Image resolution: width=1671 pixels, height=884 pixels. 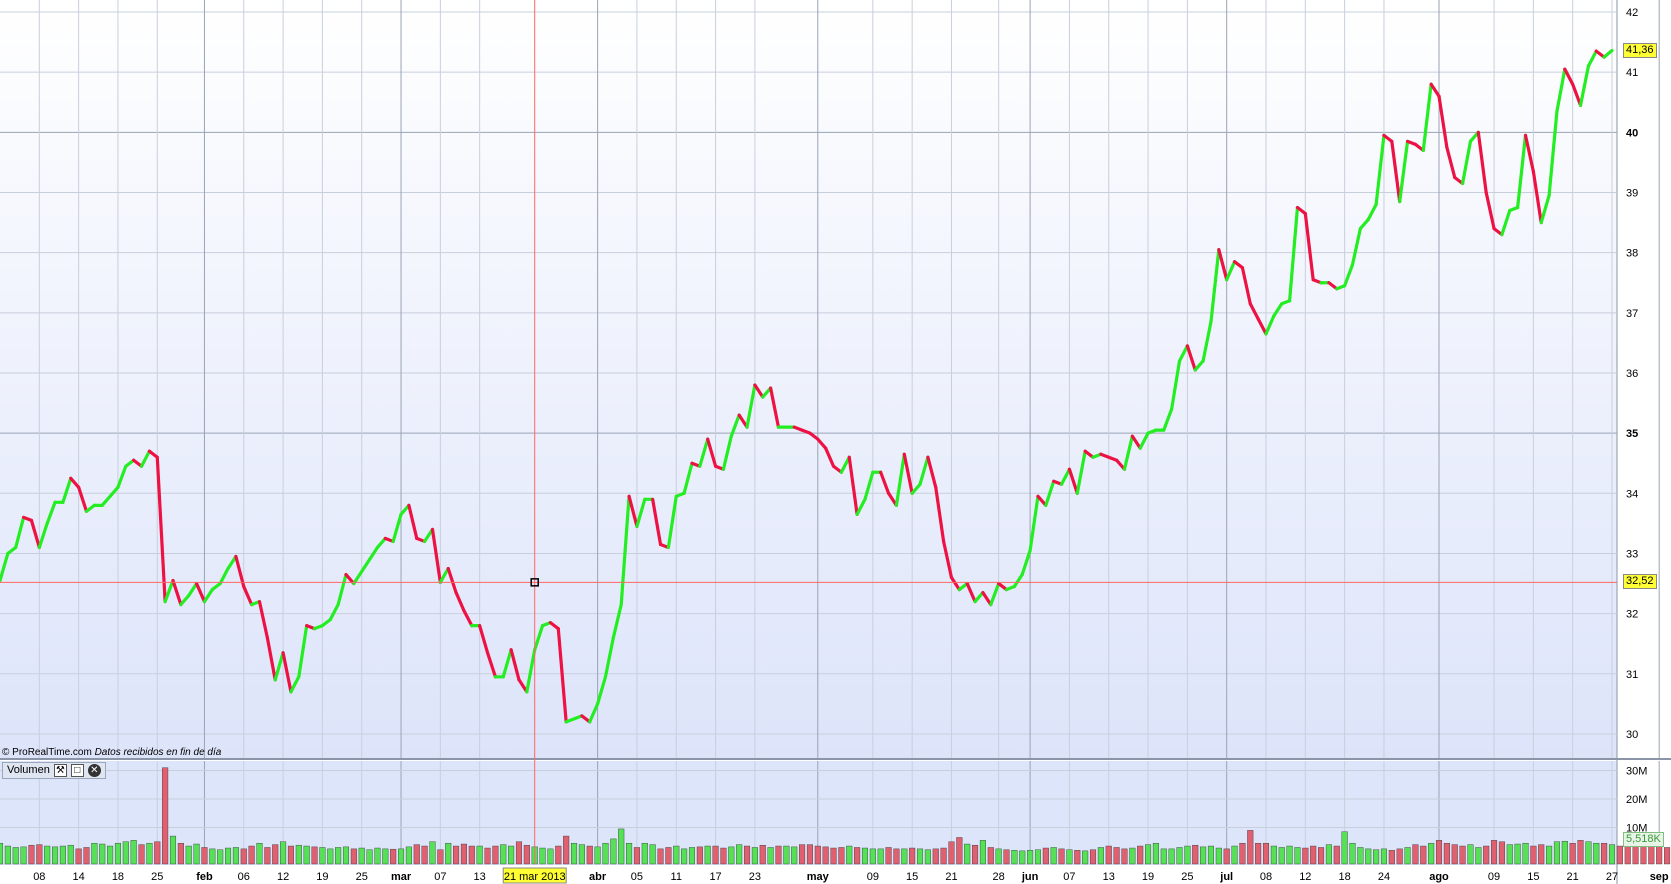 I want to click on window-icon: □, so click(x=77, y=770).